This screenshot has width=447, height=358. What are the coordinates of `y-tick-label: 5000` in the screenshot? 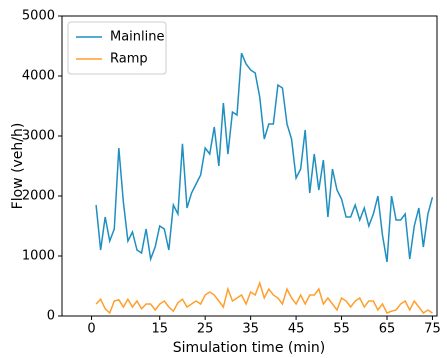 It's located at (38, 16).